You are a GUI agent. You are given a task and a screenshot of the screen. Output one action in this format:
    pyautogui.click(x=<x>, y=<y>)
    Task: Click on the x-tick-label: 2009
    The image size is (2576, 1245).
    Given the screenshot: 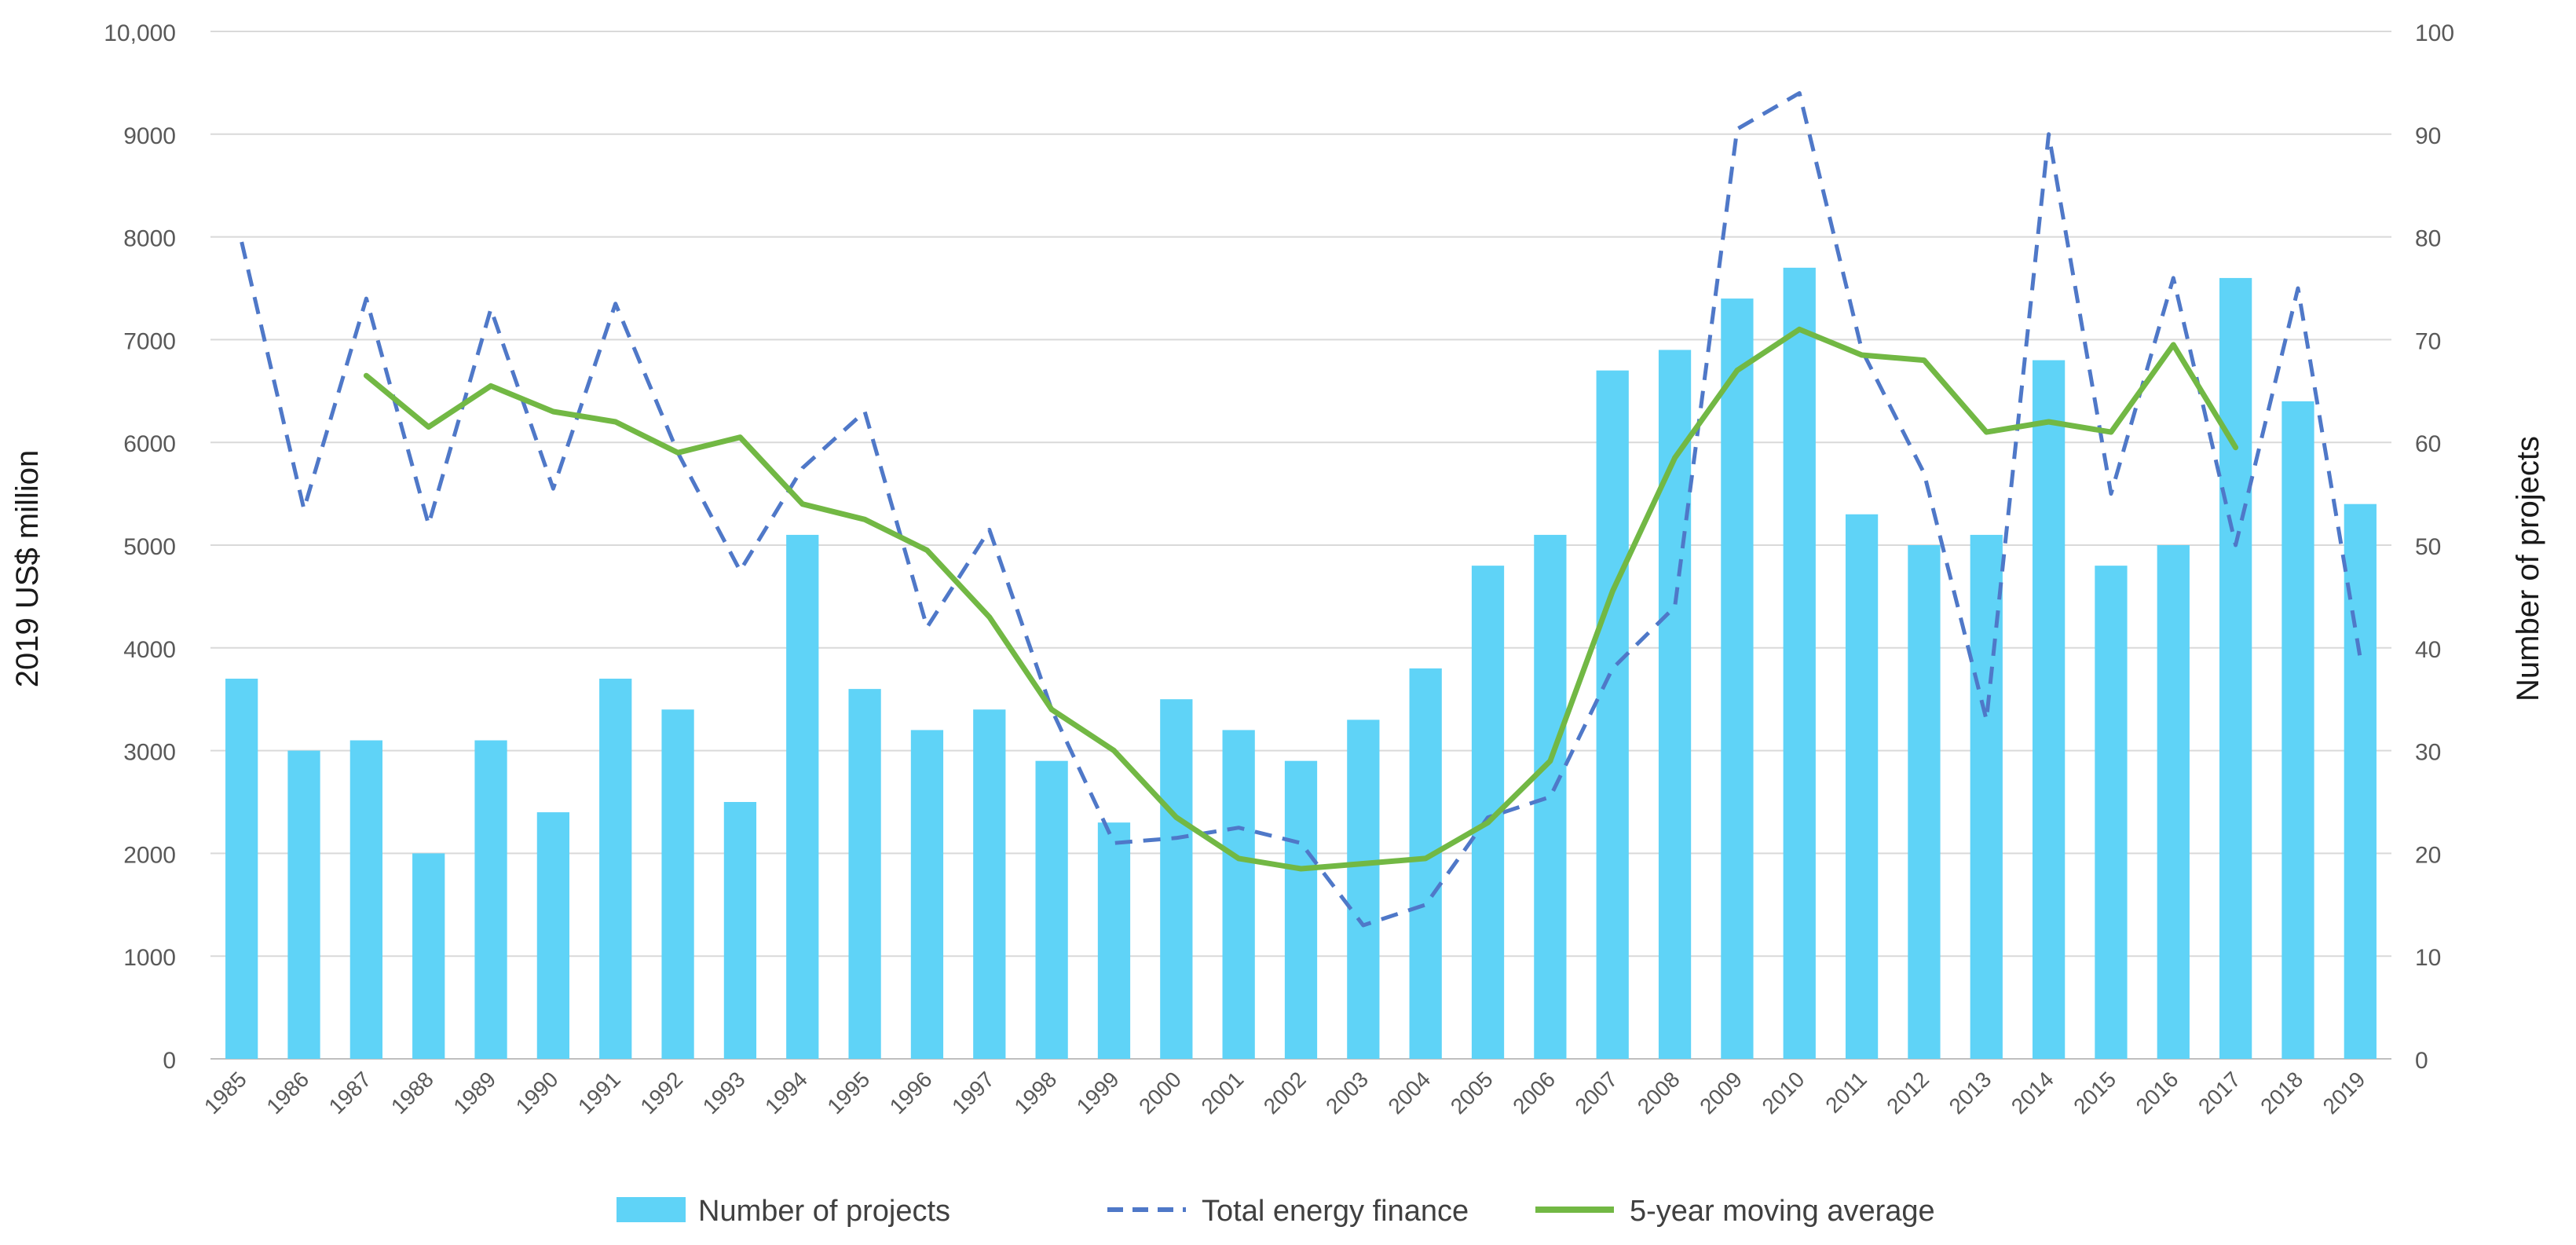 What is the action you would take?
    pyautogui.click(x=1721, y=1093)
    